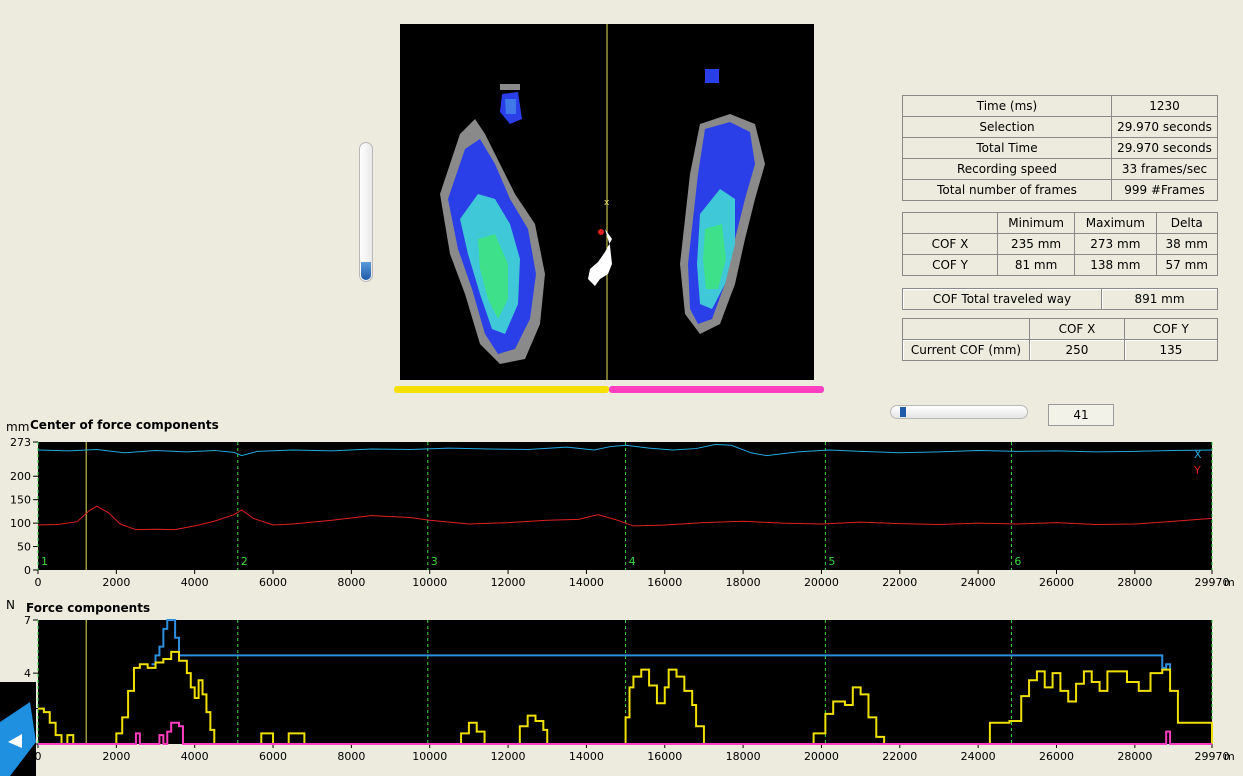 The height and width of the screenshot is (776, 1243). I want to click on info-label: Selection, so click(1007, 127).